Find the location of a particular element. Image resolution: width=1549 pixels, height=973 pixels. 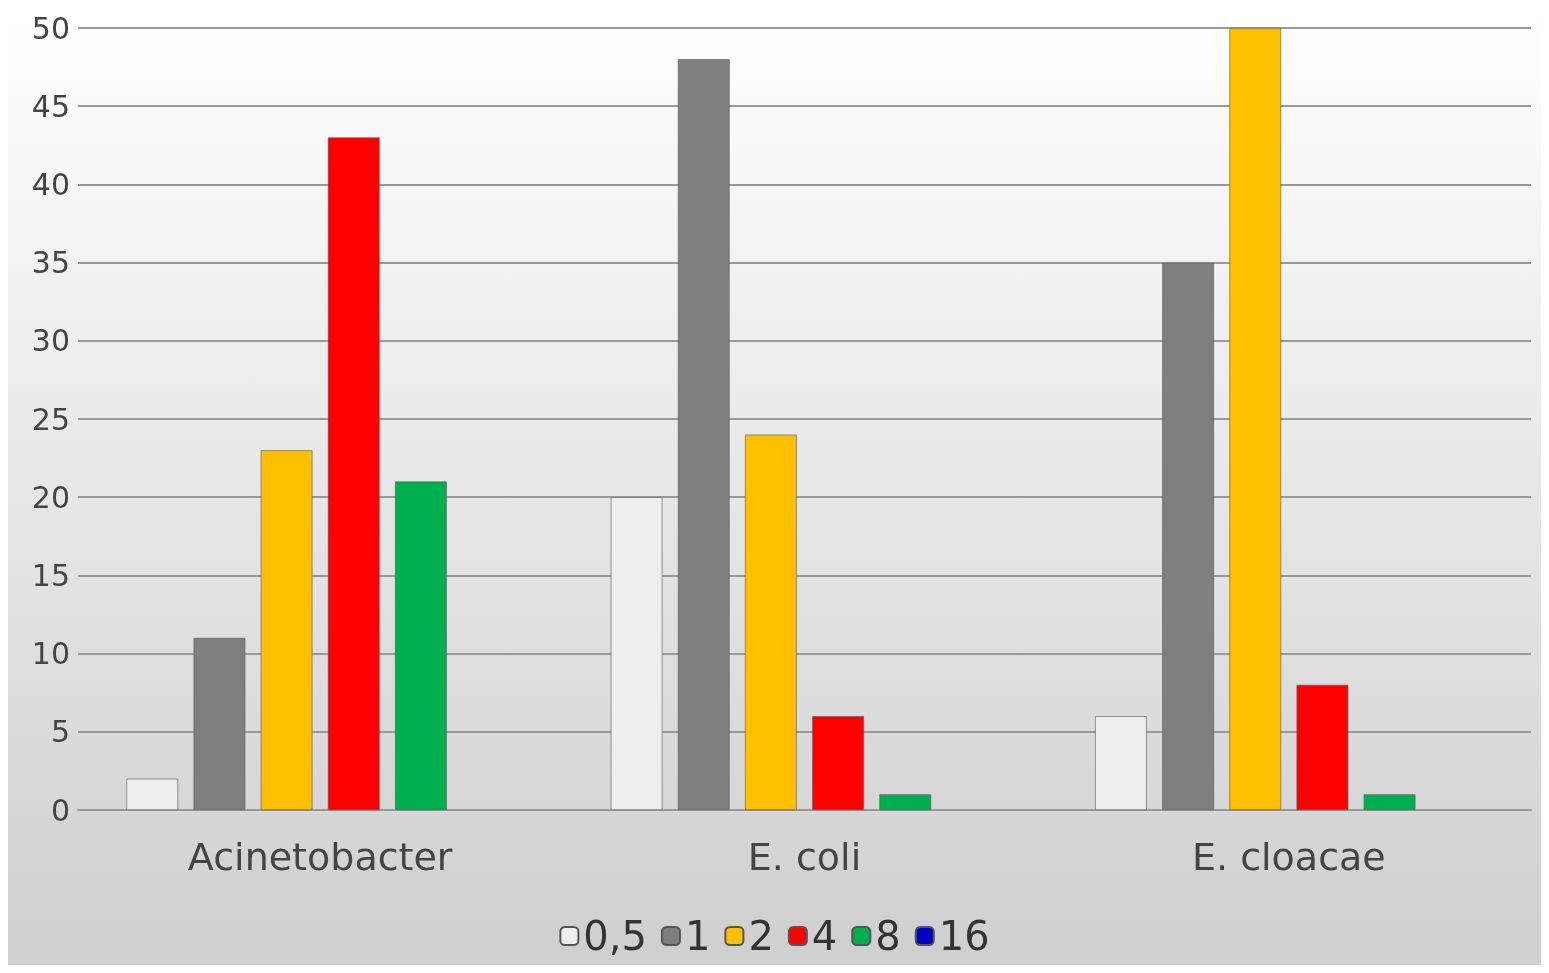

y-tick-label: 45 is located at coordinates (50, 106).